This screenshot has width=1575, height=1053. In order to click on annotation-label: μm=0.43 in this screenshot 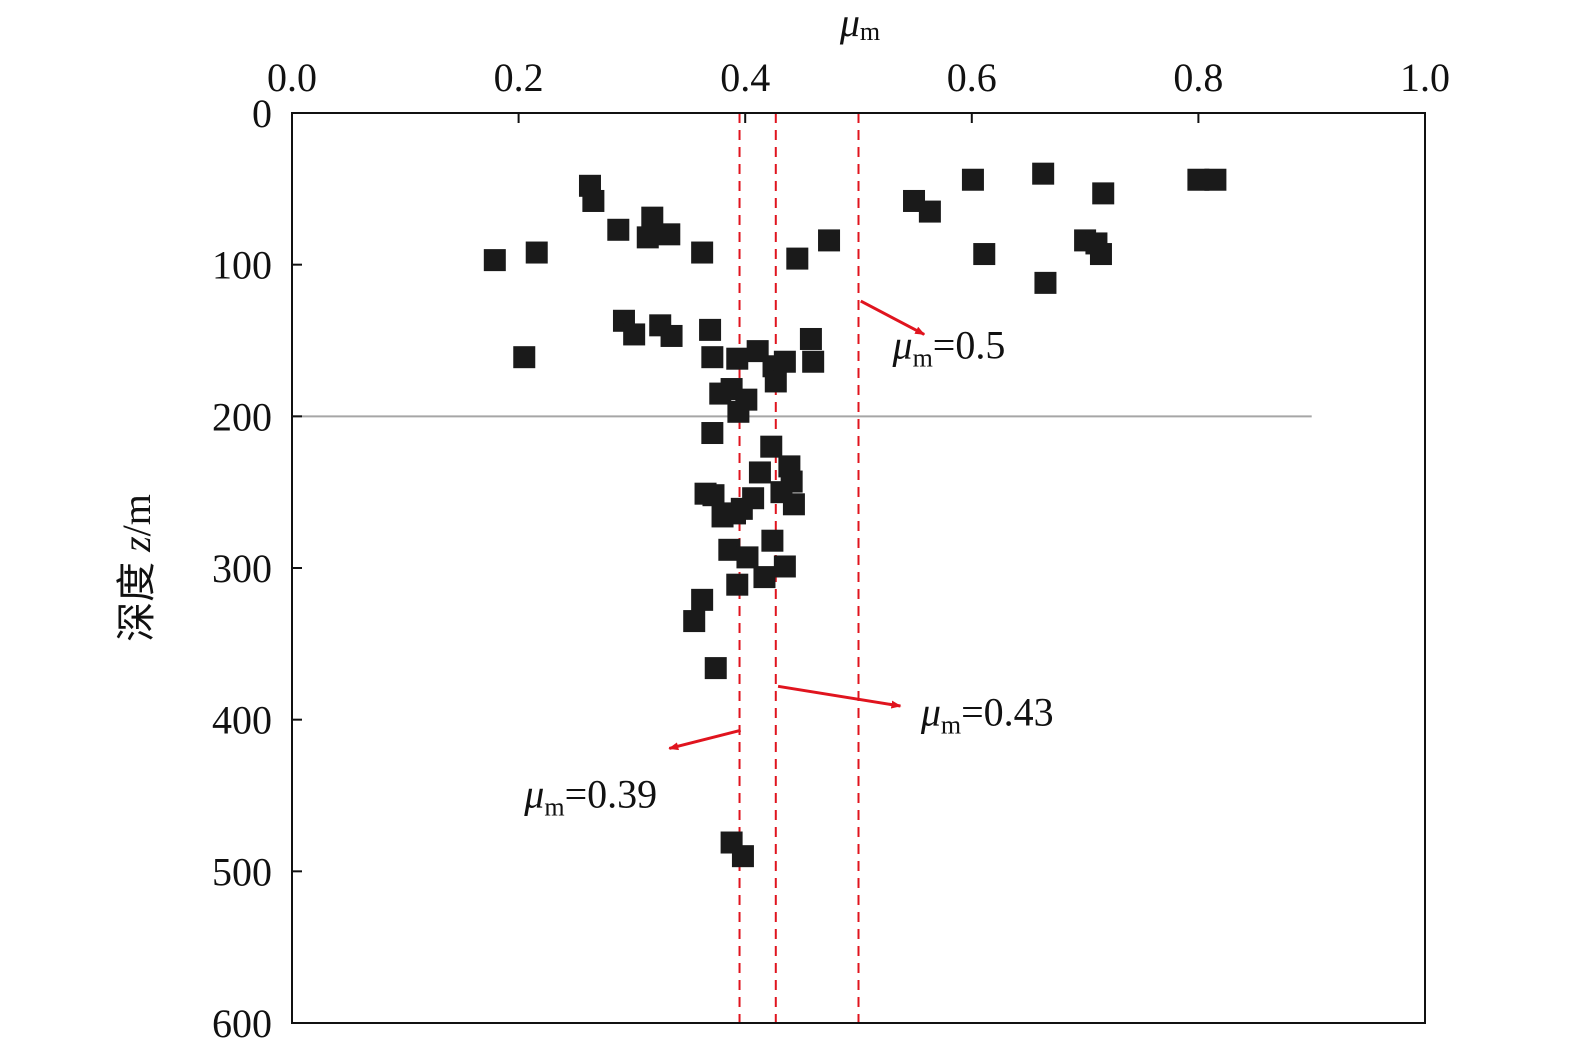, I will do `click(987, 715)`.